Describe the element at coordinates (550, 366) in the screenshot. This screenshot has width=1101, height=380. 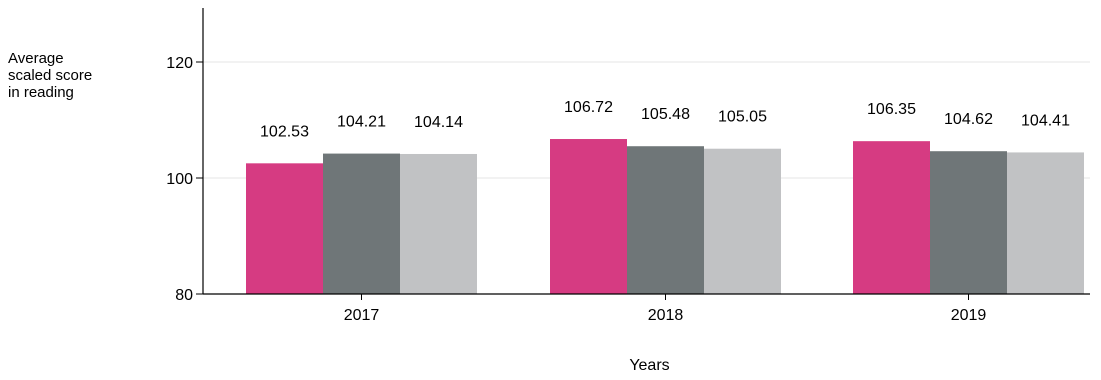
I see `x-axis-label-wrap: Years` at that location.